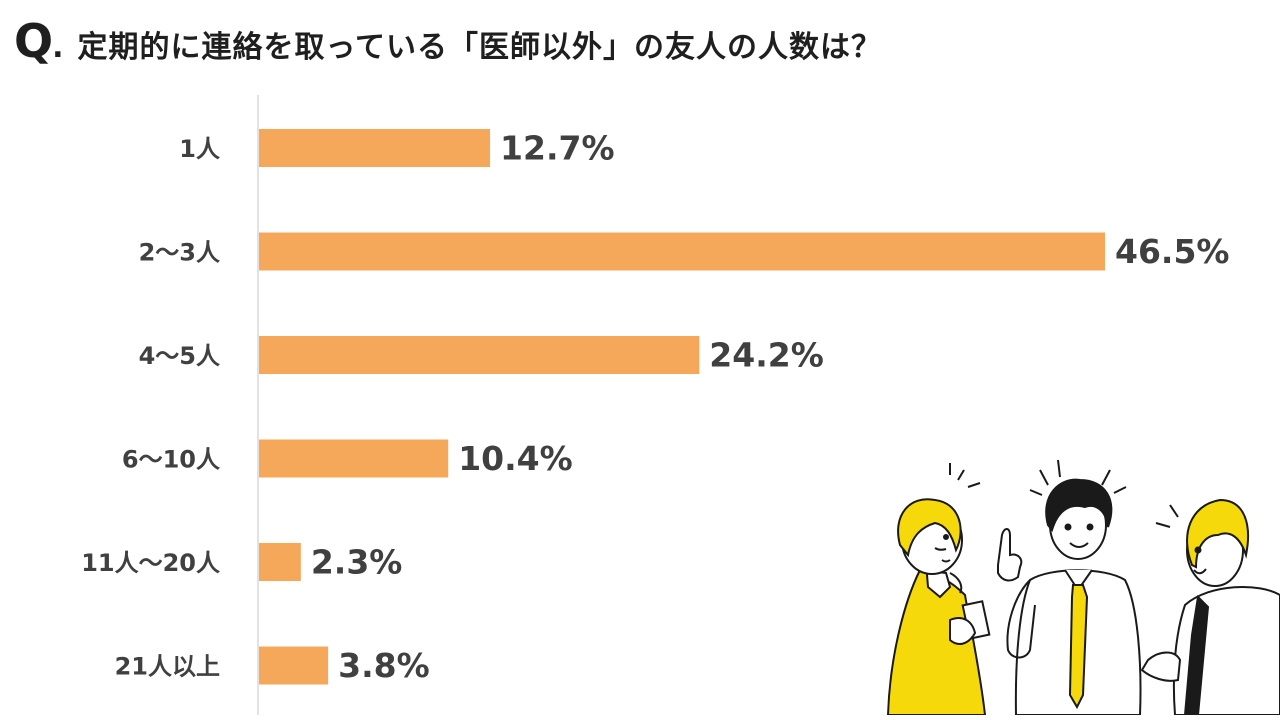 This screenshot has width=1280, height=720. I want to click on category-label: 6〜10人, so click(171, 460).